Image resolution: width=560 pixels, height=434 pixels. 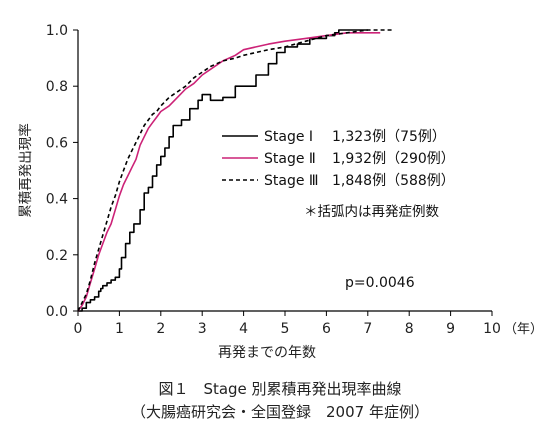 What do you see at coordinates (280, 389) in the screenshot?
I see `figure-caption-title: 図１ Stage 別累積再発出現率曲線` at bounding box center [280, 389].